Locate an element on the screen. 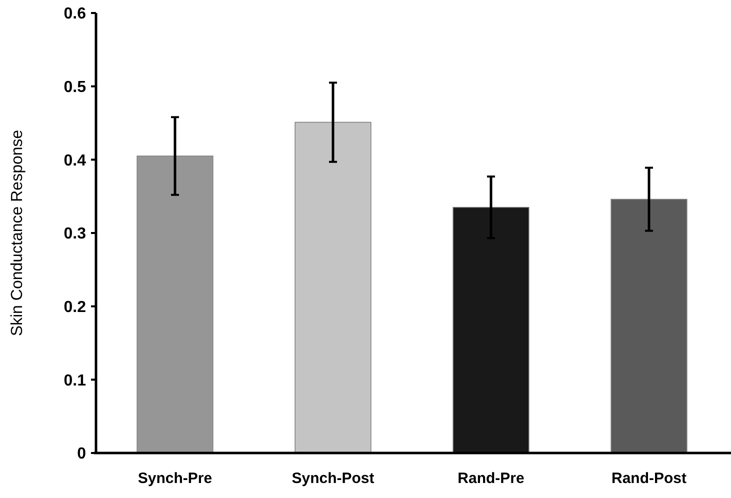 The height and width of the screenshot is (498, 731). y-tick-label: 0.2 is located at coordinates (75, 307).